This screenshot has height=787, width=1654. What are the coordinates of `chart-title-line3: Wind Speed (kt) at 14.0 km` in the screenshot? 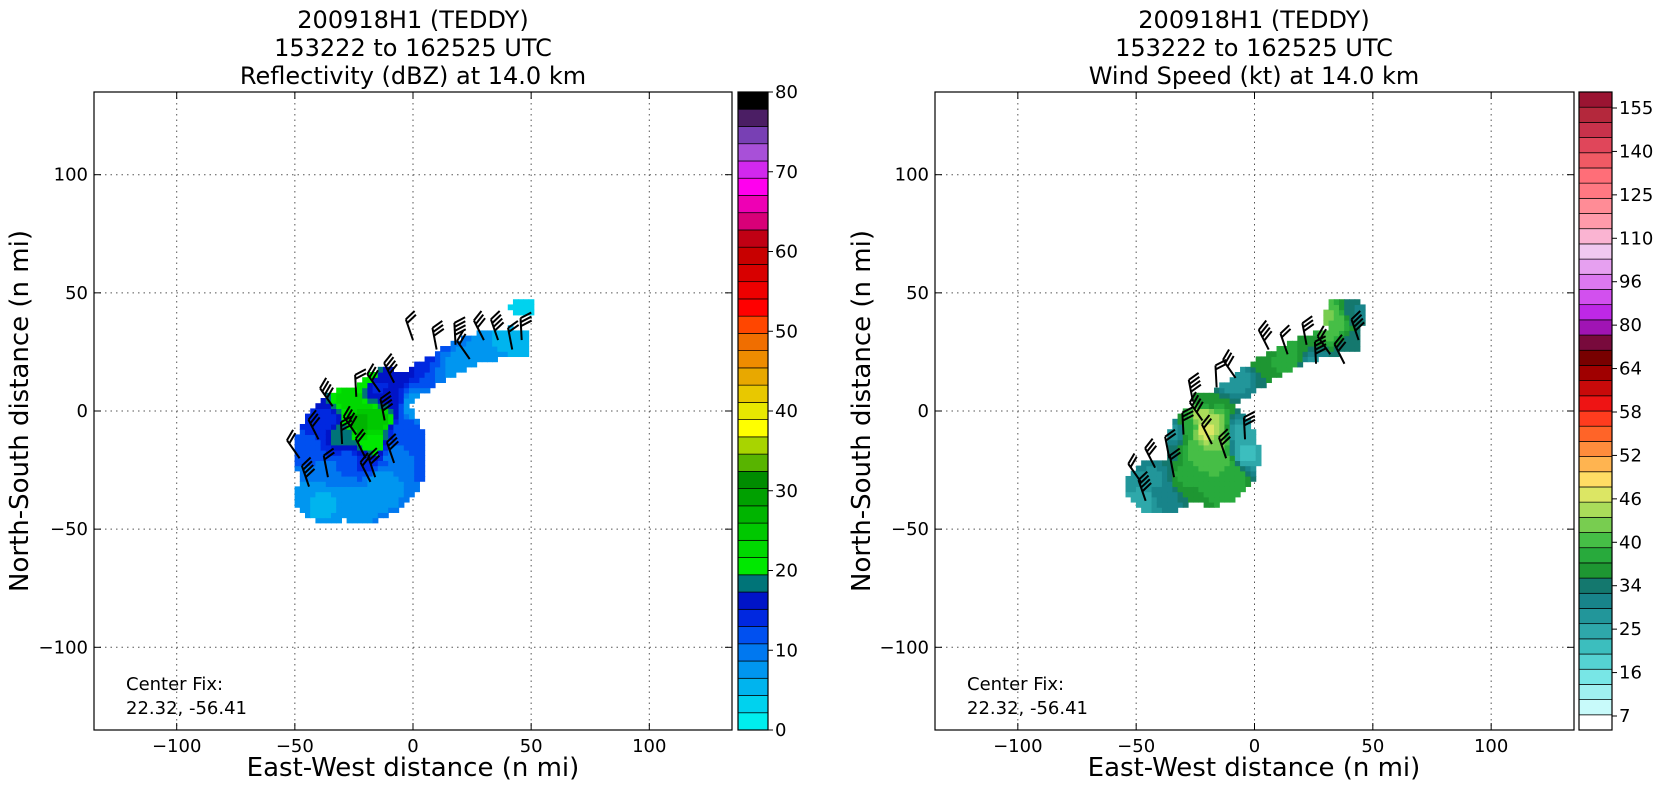 It's located at (1254, 76).